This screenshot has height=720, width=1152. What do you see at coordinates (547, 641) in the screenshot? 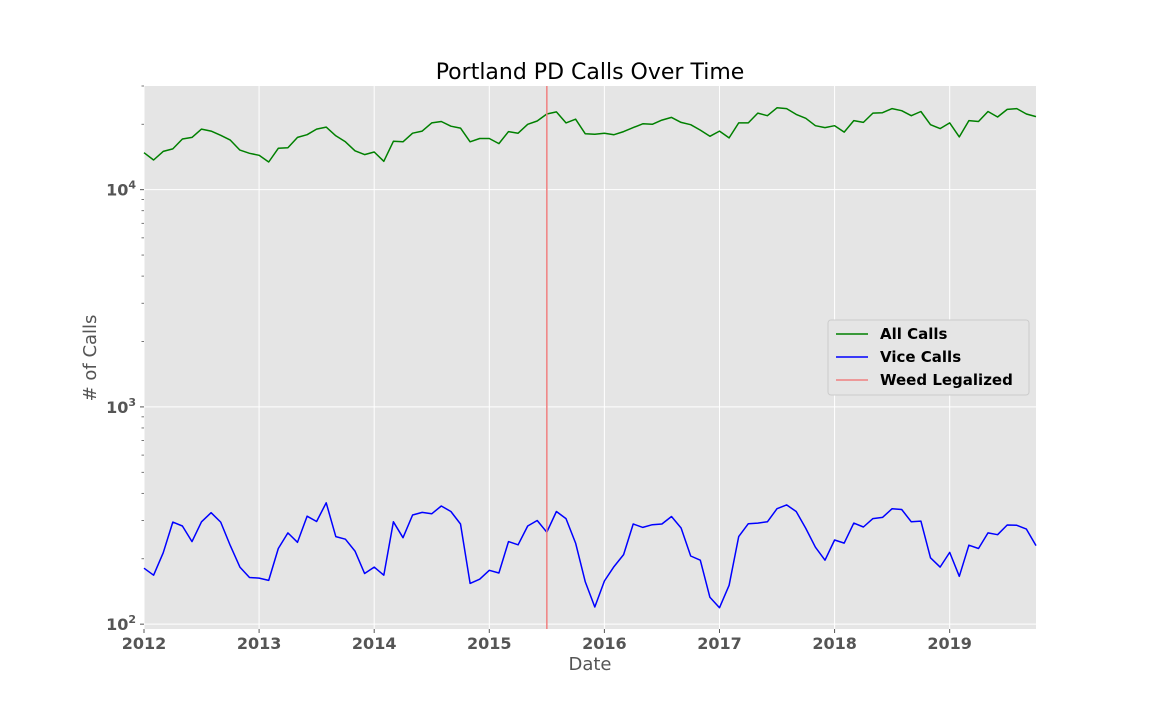
I see `x-axis-ticks: 2012 2013 2014 2015 2016 2017 2018 2019` at bounding box center [547, 641].